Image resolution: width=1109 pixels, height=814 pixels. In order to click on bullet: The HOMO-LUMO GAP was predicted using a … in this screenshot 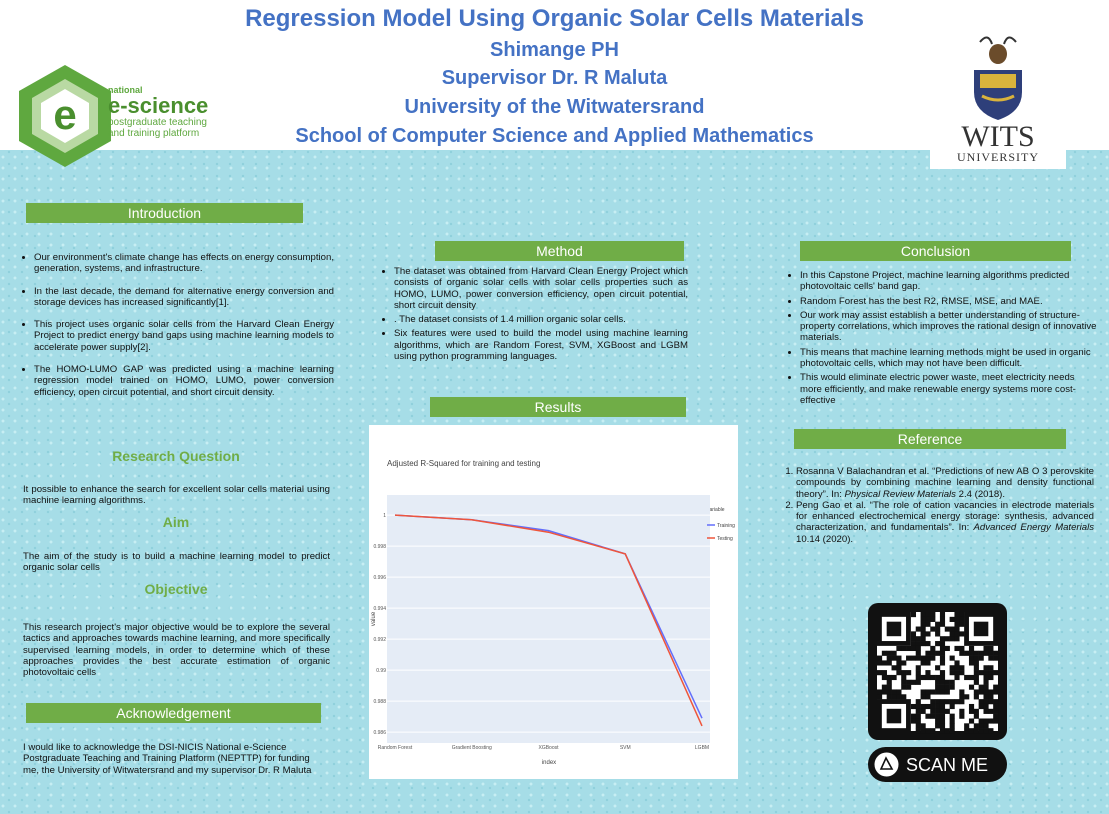, I will do `click(184, 381)`.